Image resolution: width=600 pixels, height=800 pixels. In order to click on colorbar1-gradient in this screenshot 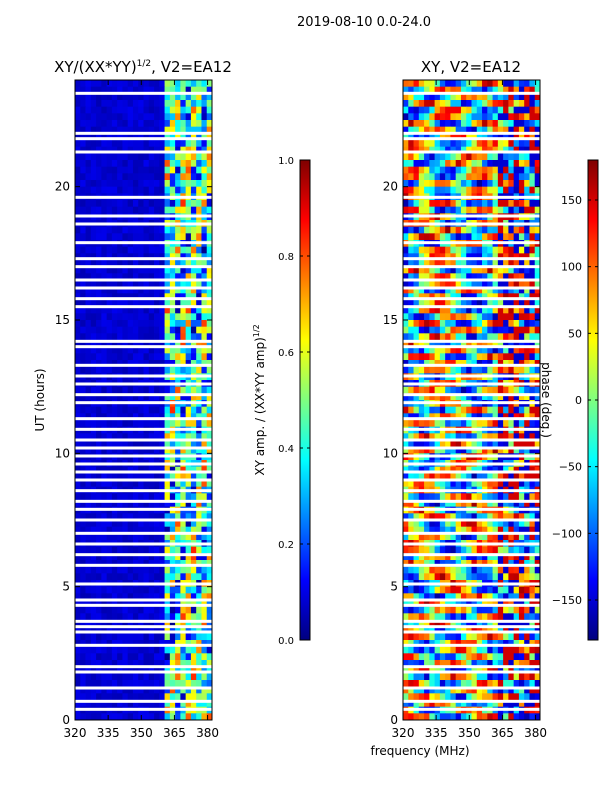, I will do `click(305, 400)`.